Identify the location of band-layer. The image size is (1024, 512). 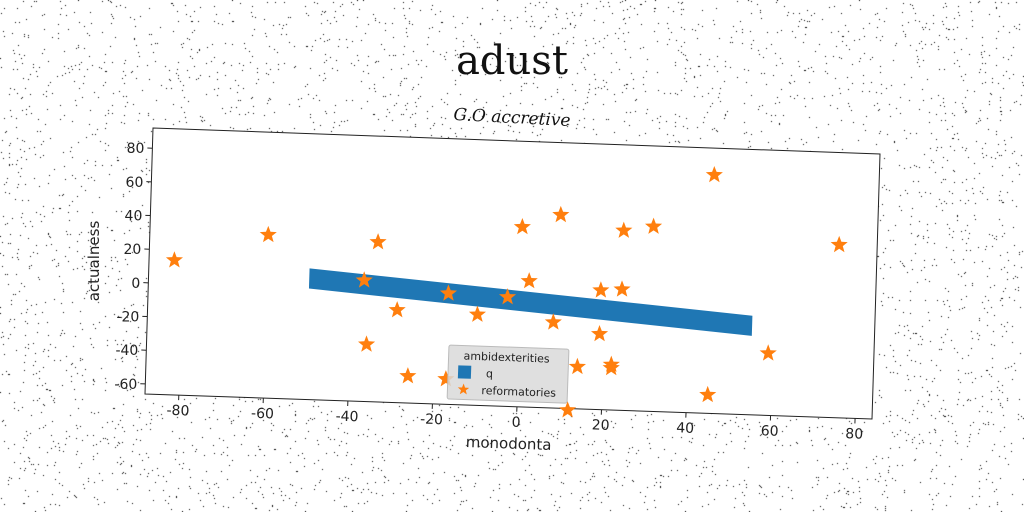
(530, 302).